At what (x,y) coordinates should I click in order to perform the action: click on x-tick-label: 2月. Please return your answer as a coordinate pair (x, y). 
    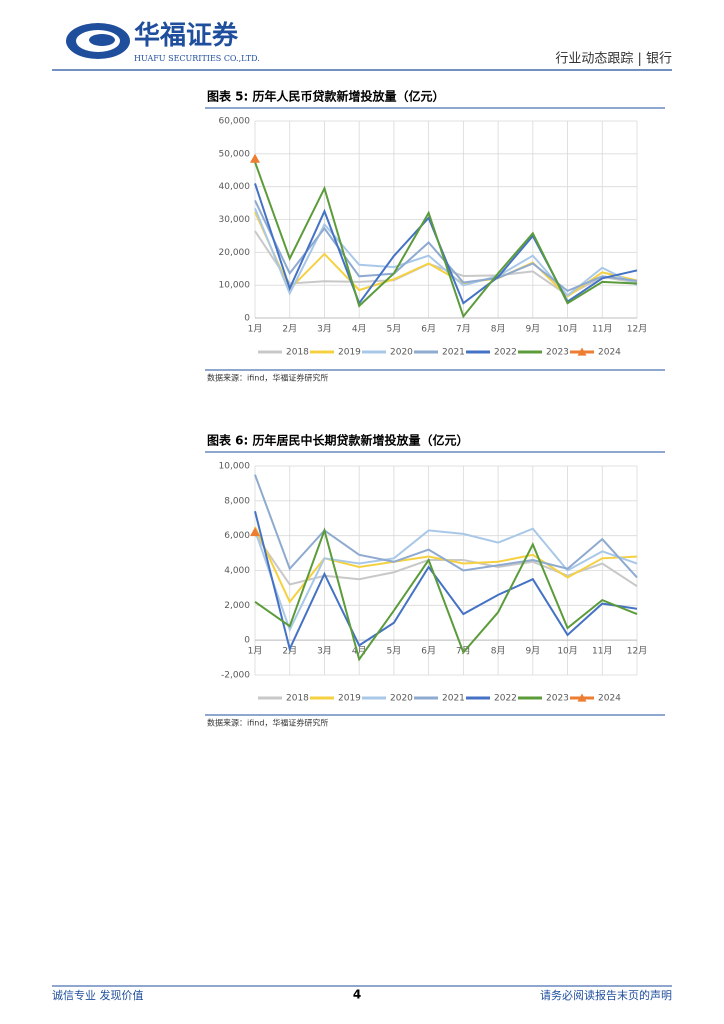
    Looking at the image, I should click on (289, 329).